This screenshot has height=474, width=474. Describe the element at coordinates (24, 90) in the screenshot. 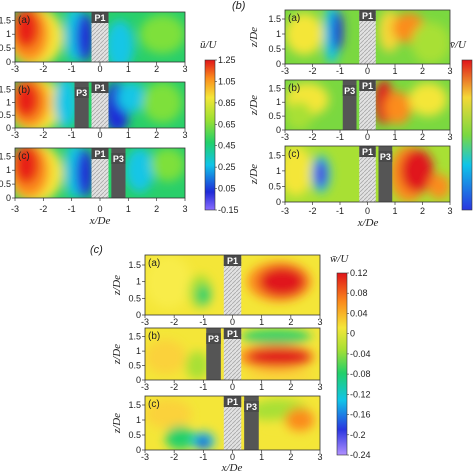

I see `panel-label: (b)` at that location.